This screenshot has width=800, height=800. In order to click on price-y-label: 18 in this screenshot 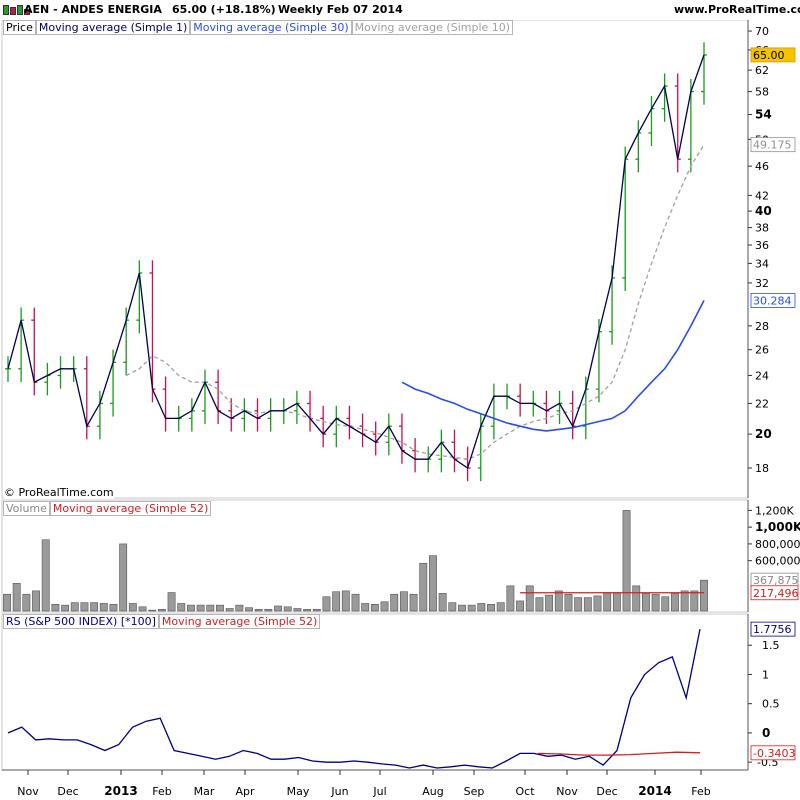, I will do `click(762, 468)`.